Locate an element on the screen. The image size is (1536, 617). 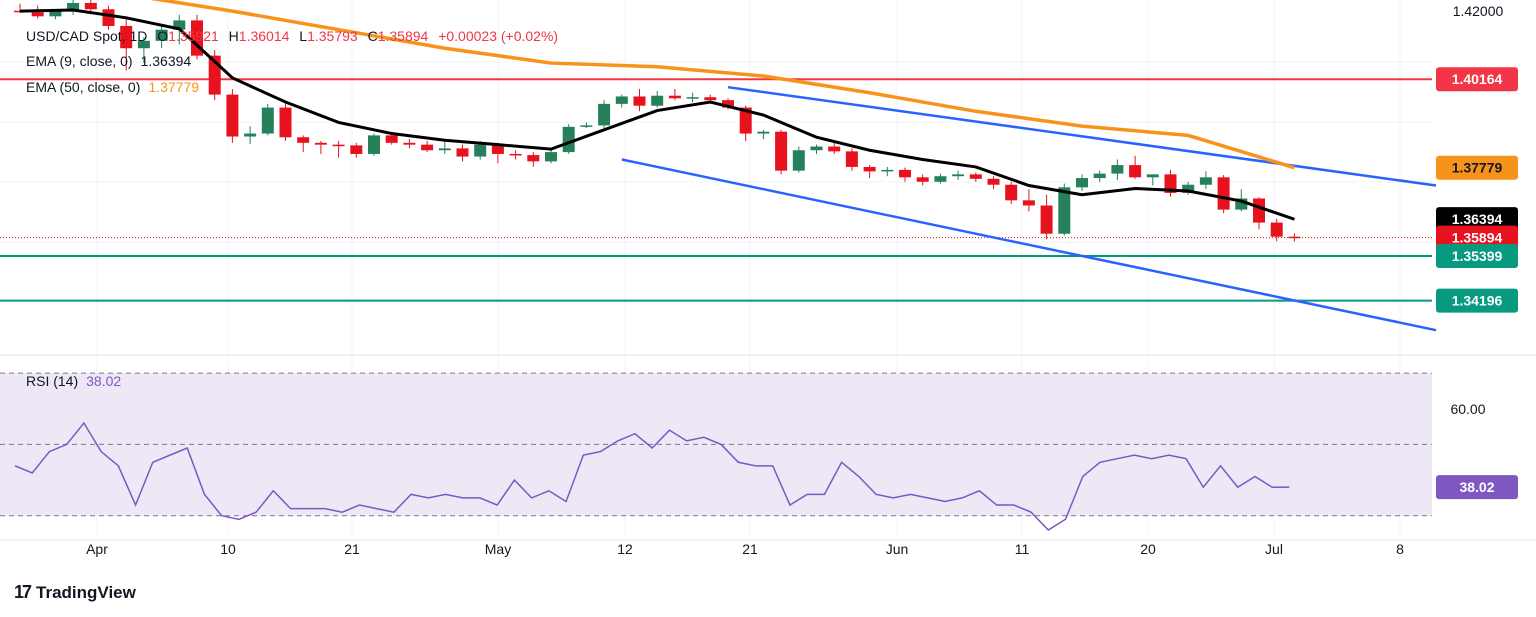
rsi-badge-label: 38.02 is located at coordinates (1476, 487).